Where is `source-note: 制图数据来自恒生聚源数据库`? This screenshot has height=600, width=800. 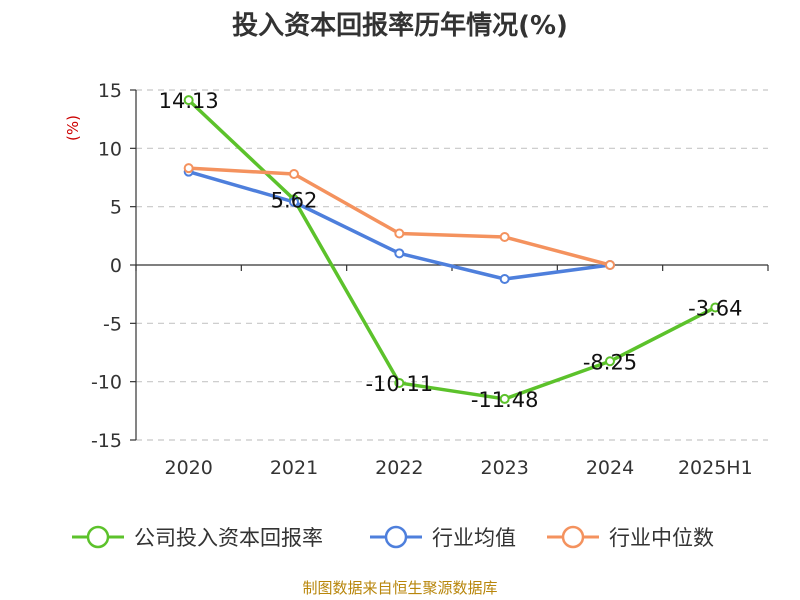
source-note: 制图数据来自恒生聚源数据库 is located at coordinates (399, 588).